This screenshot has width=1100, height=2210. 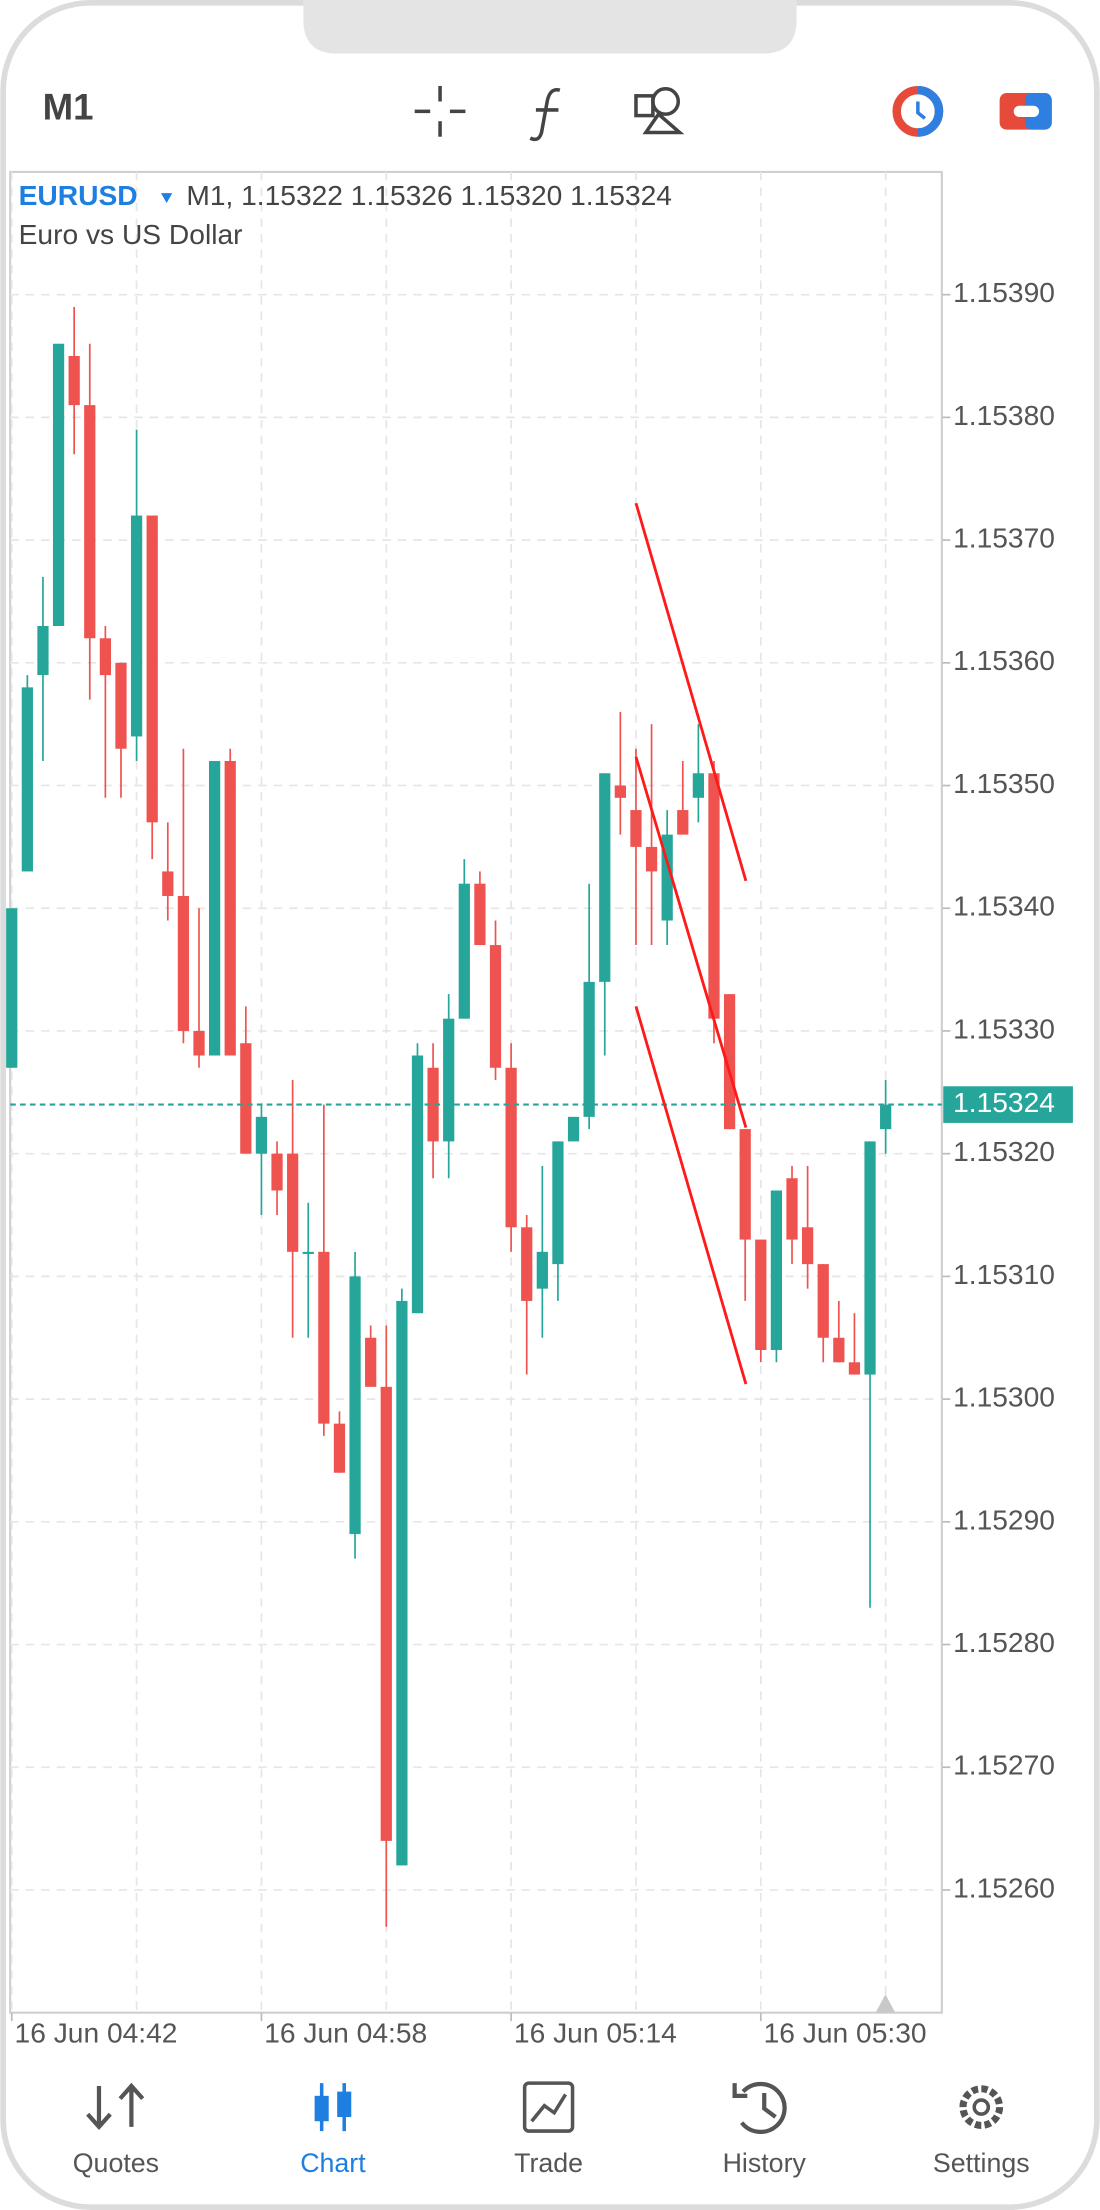 I want to click on shift-marker, so click(x=885, y=2003).